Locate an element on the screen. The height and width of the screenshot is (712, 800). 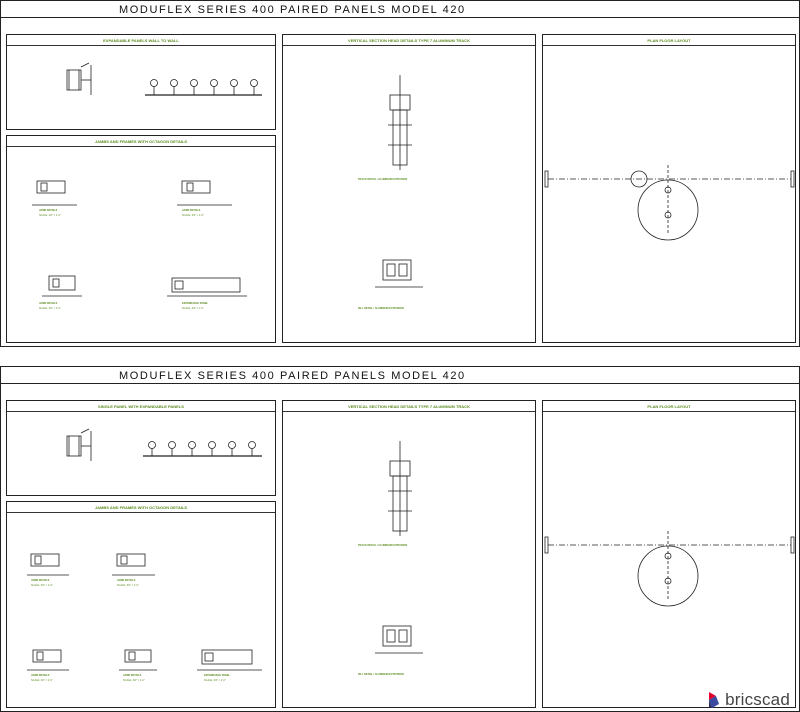
bricscad-logo: bricscad is located at coordinates (748, 700).